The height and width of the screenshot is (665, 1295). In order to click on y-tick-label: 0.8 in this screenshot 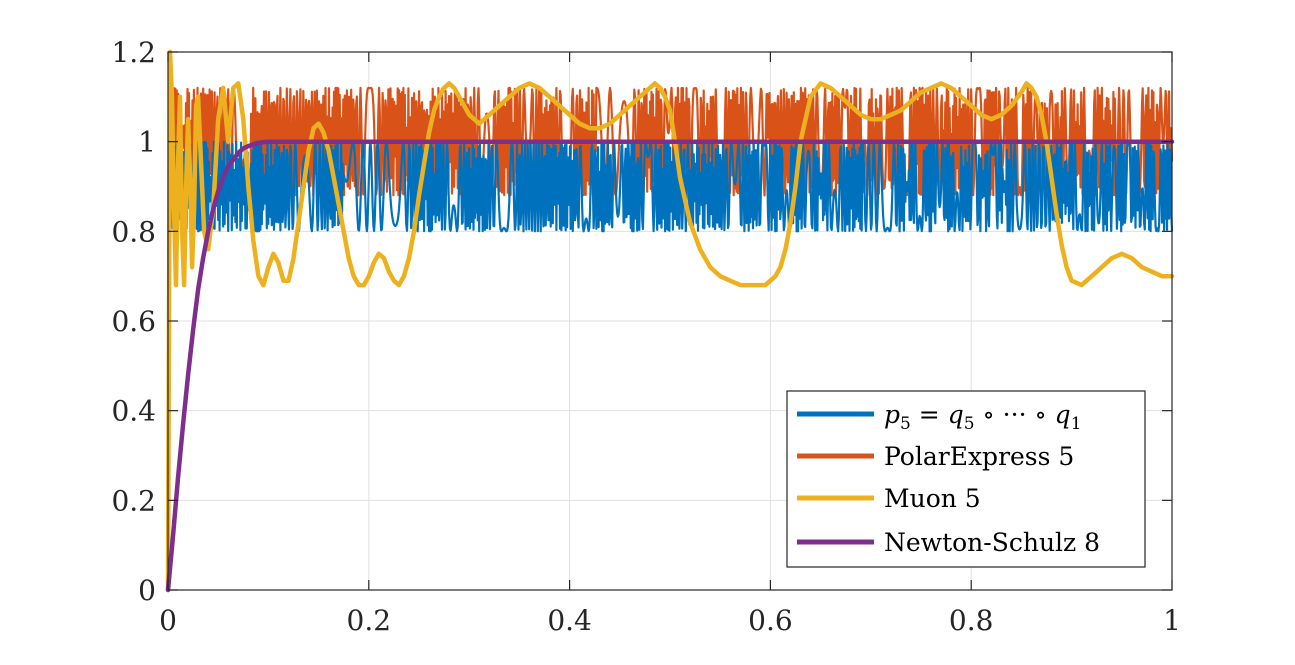, I will do `click(133, 231)`.